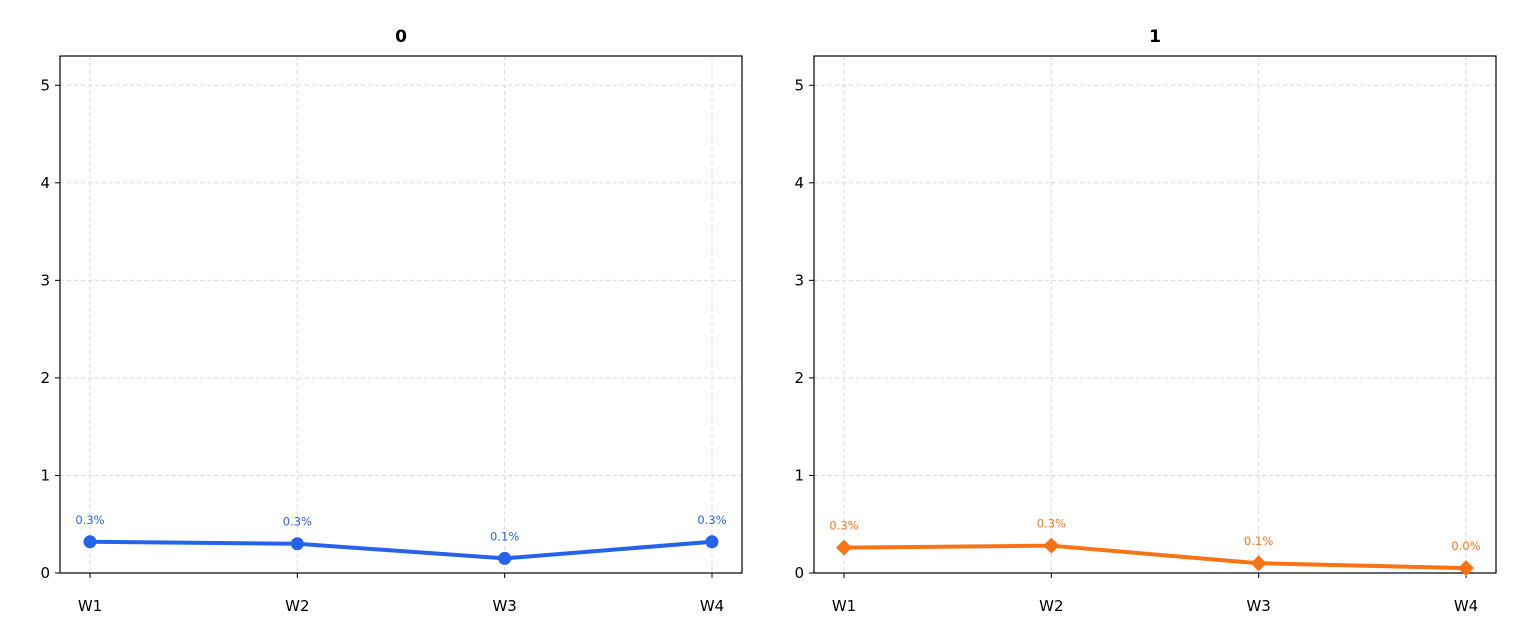 This screenshot has height=640, width=1517. I want to click on data-label: 0.0%, so click(1465, 546).